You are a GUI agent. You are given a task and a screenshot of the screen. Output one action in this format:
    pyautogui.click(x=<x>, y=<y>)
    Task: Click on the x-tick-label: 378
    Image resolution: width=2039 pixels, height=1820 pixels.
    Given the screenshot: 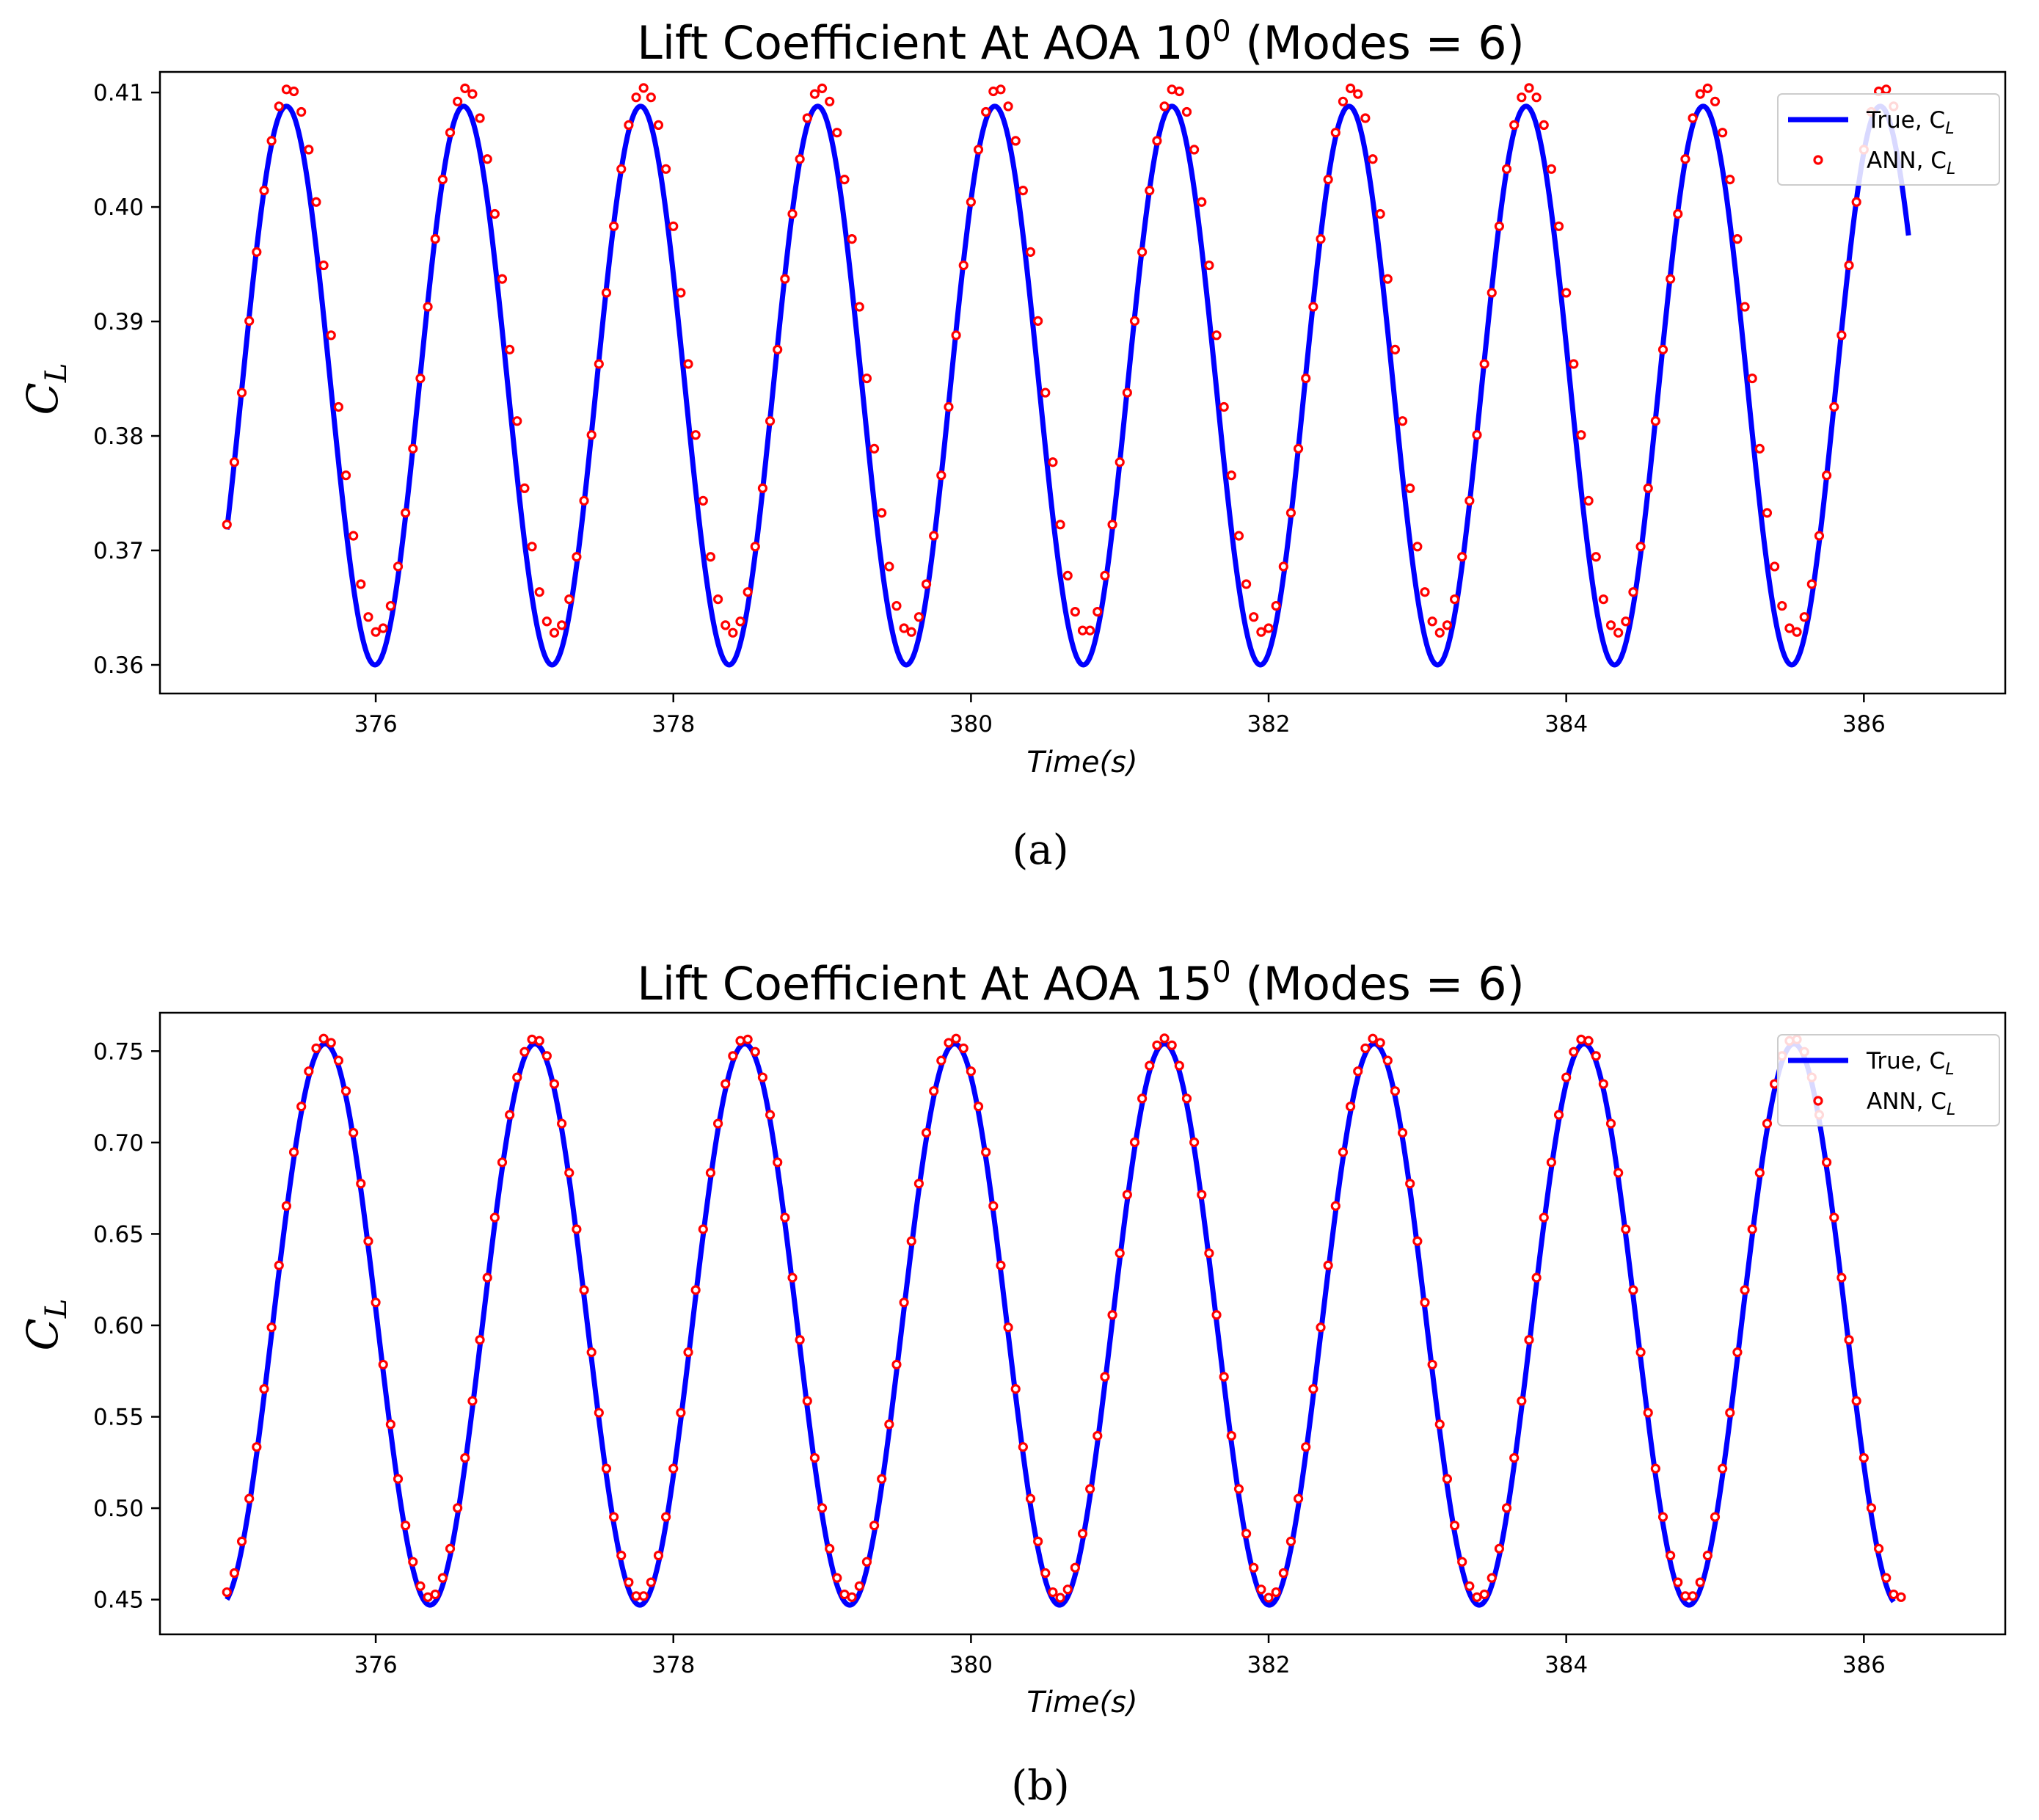 What is the action you would take?
    pyautogui.click(x=673, y=1665)
    